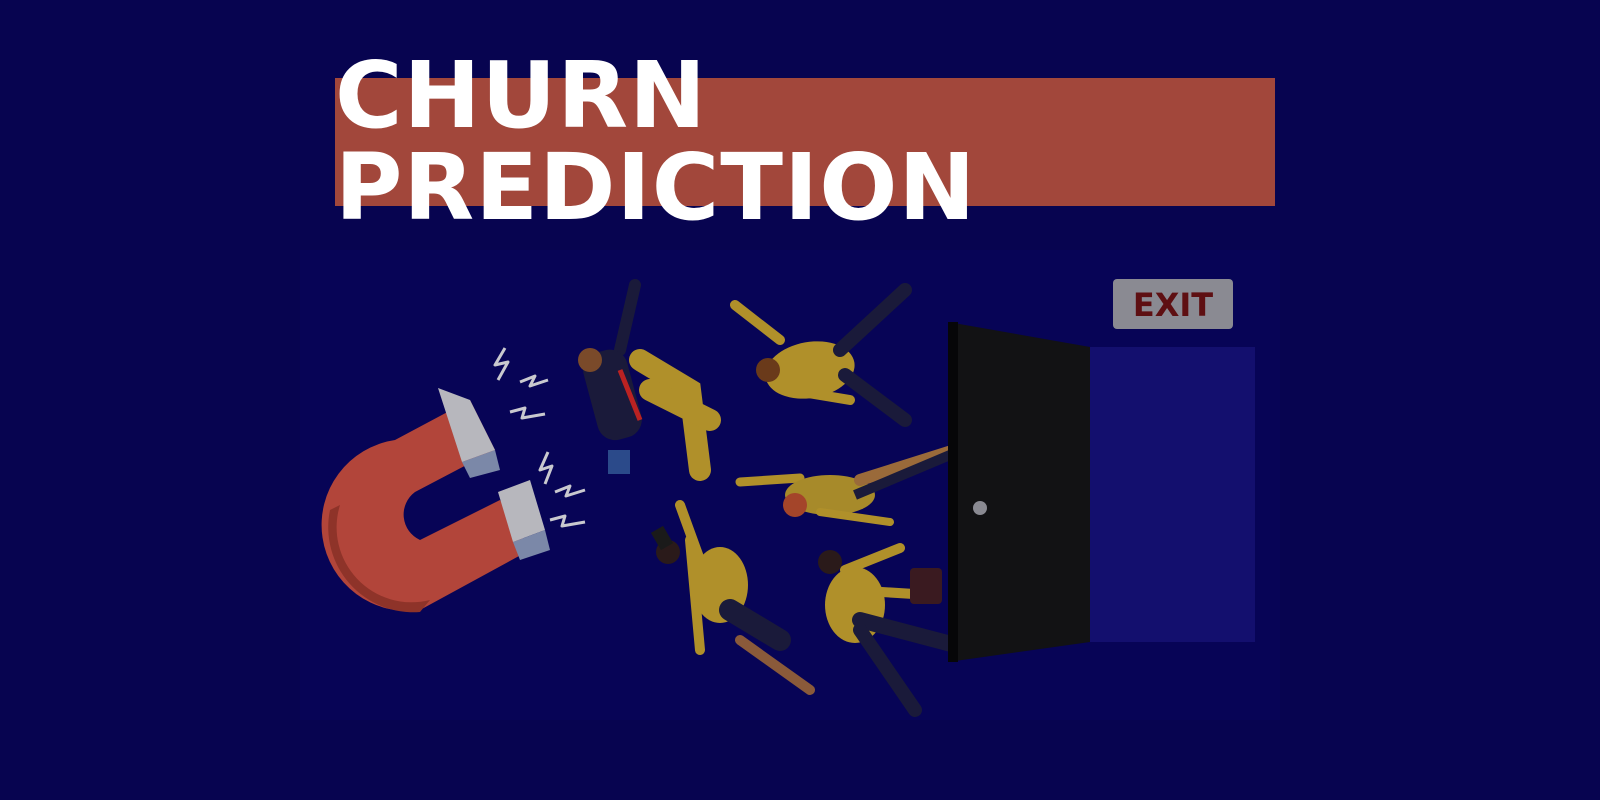 The height and width of the screenshot is (800, 1600). What do you see at coordinates (435, 500) in the screenshot?
I see `magnet-icon` at bounding box center [435, 500].